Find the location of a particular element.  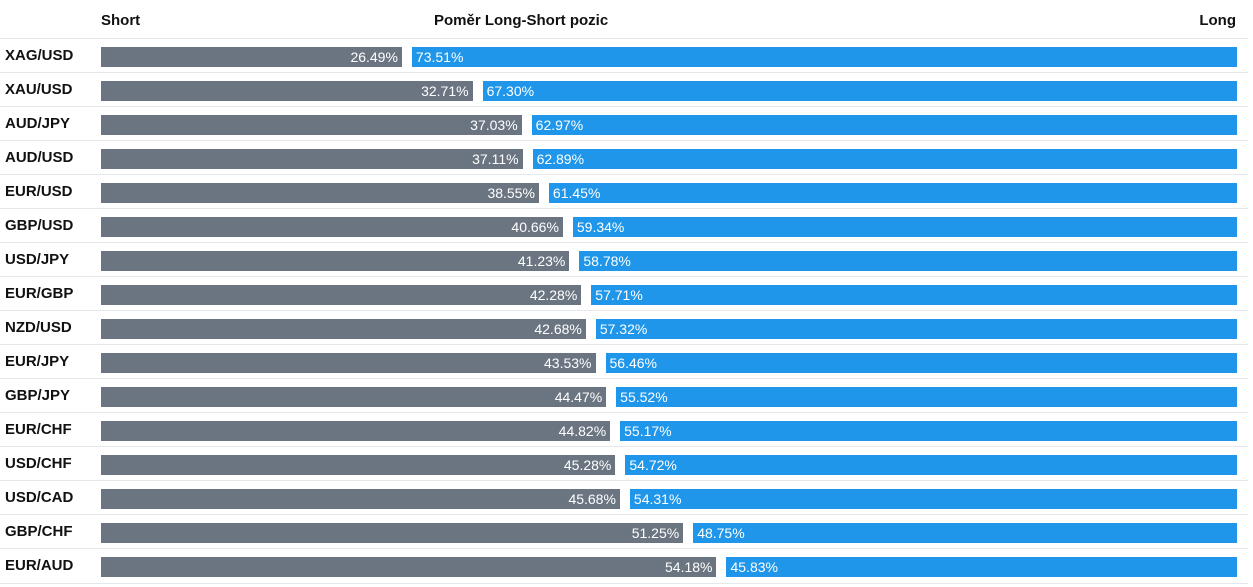

short-value-label: 37.11% is located at coordinates (495, 159).